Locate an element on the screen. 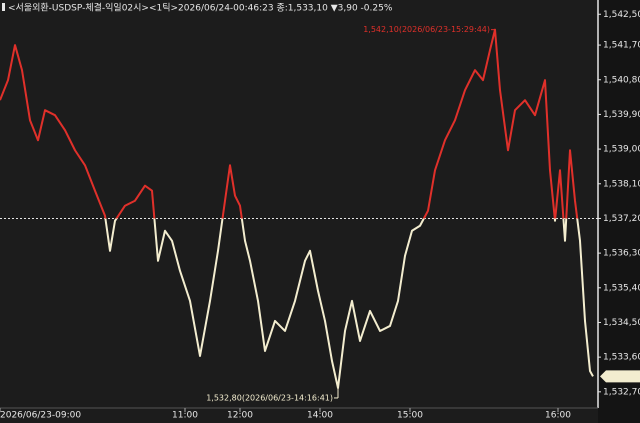 The width and height of the screenshot is (640, 423). y-tick-label: 1,542,50 is located at coordinates (621, 15).